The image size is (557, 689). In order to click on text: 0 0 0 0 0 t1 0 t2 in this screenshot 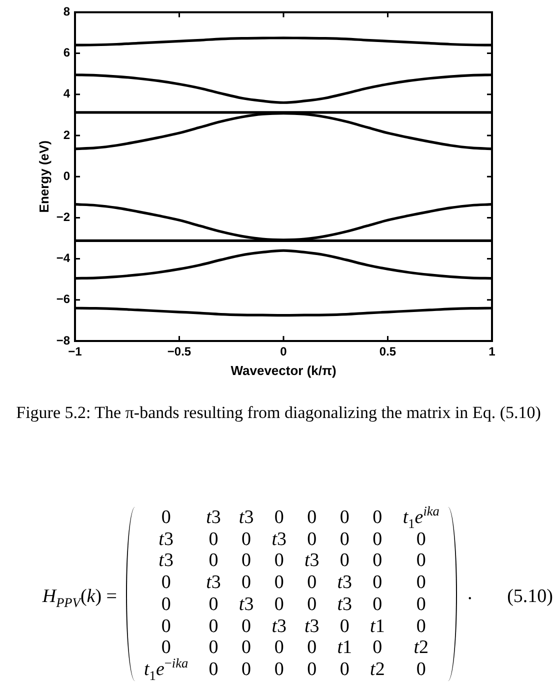, I will do `click(295, 647)`.